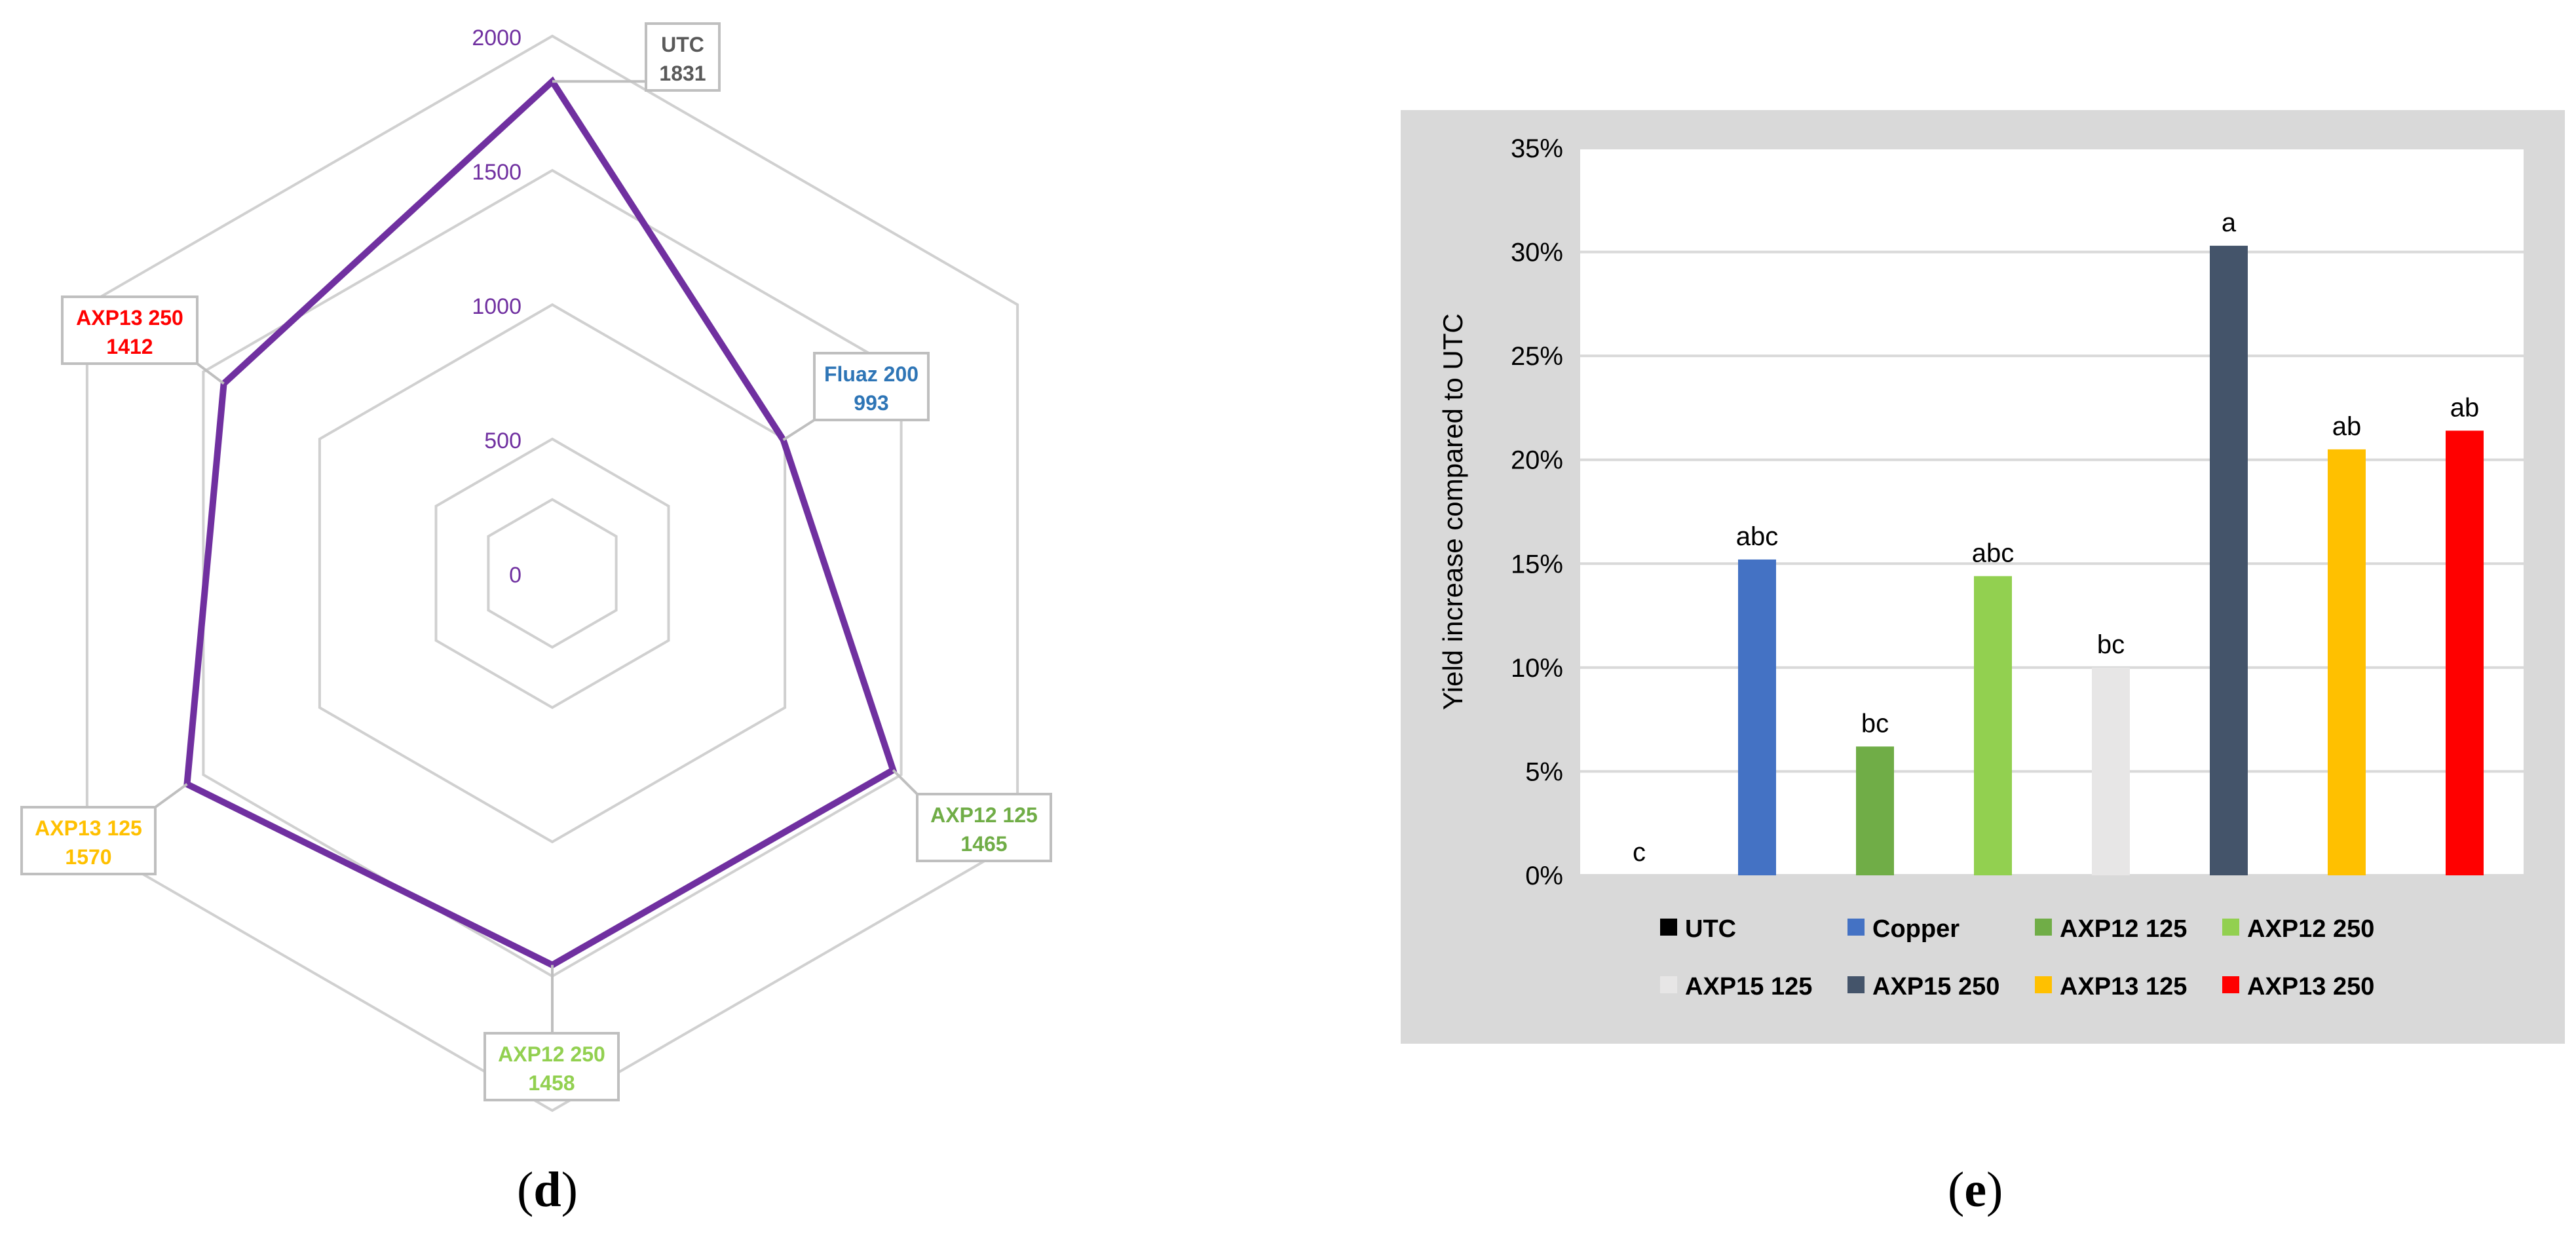 This screenshot has height=1237, width=2576. Describe the element at coordinates (1710, 929) in the screenshot. I see `legend-label: UTC` at that location.